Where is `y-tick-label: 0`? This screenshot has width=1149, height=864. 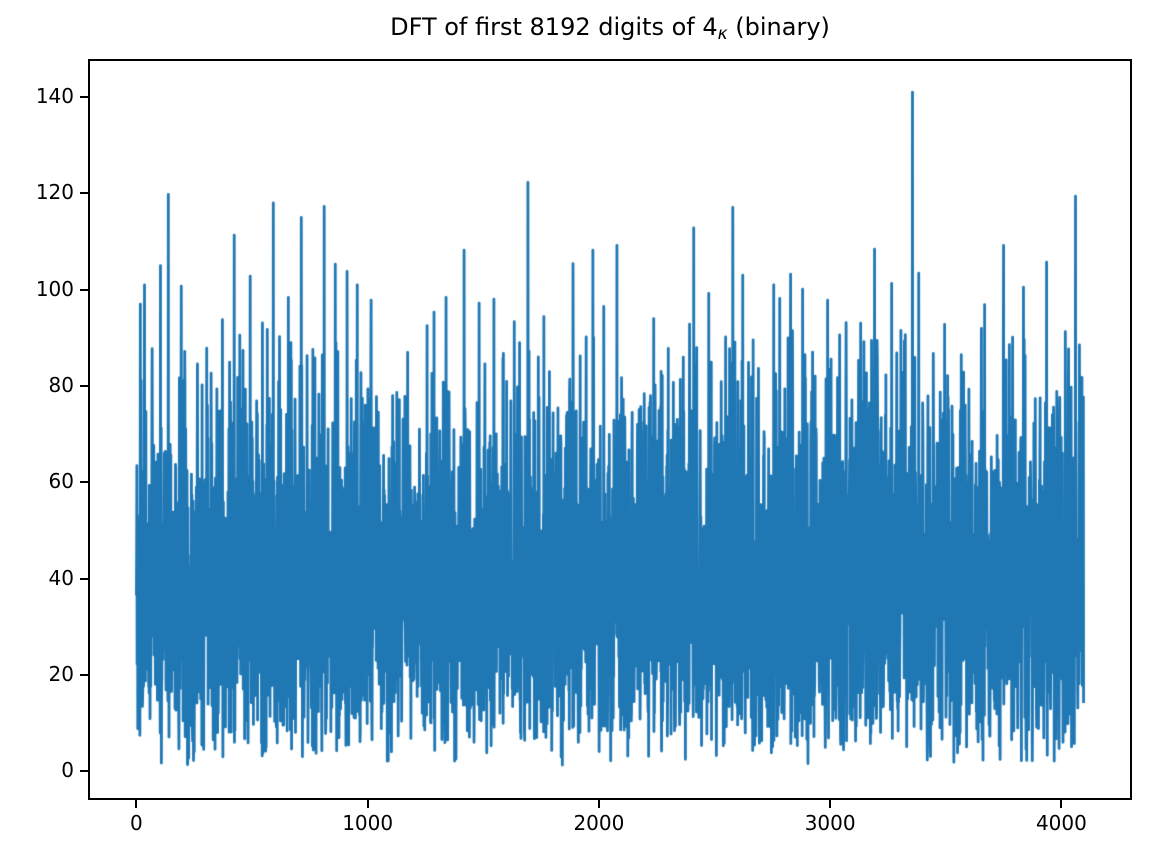
y-tick-label: 0 is located at coordinates (67, 770).